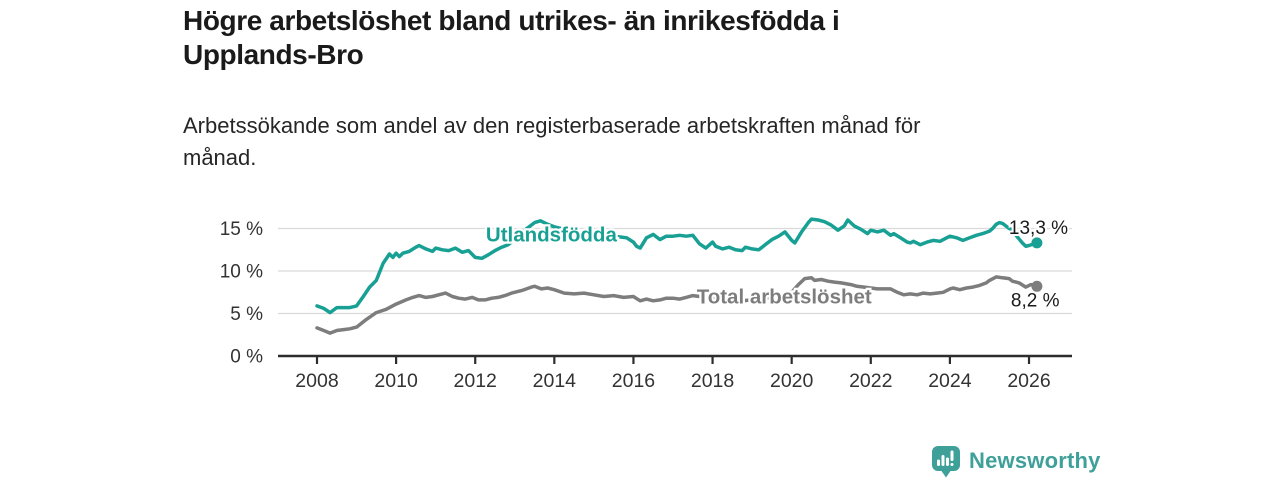 The image size is (1280, 480). What do you see at coordinates (870, 381) in the screenshot?
I see `x-axis-label-2022: 2022` at bounding box center [870, 381].